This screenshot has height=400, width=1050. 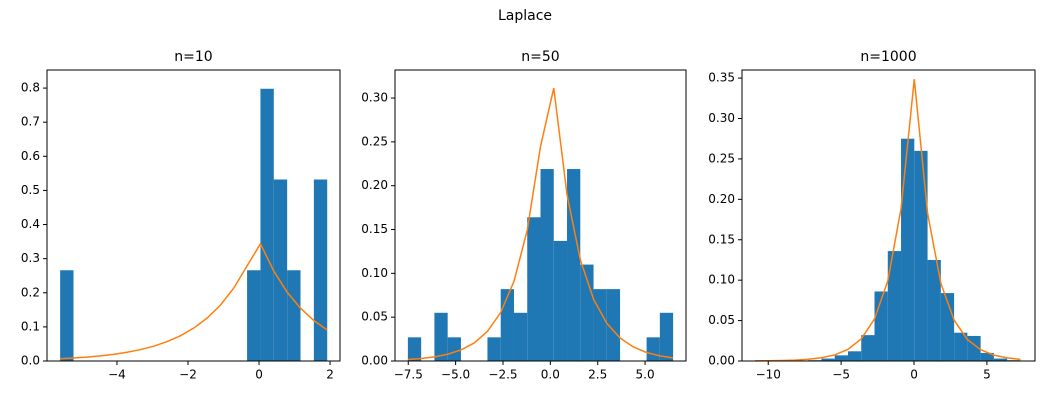 What do you see at coordinates (30, 292) in the screenshot?
I see `y-tick-label: 0.2` at bounding box center [30, 292].